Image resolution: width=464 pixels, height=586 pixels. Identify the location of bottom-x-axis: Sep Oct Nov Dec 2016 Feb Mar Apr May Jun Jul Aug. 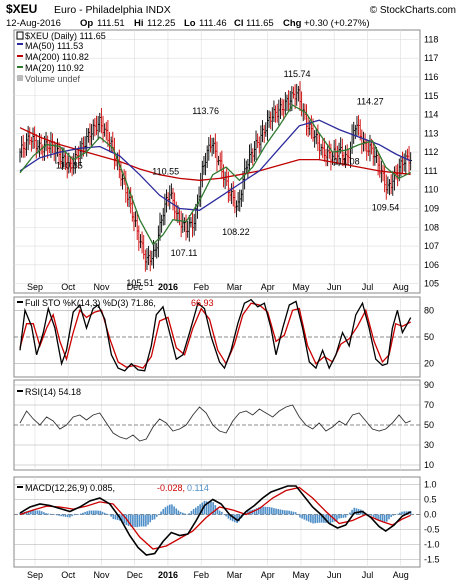
(218, 575).